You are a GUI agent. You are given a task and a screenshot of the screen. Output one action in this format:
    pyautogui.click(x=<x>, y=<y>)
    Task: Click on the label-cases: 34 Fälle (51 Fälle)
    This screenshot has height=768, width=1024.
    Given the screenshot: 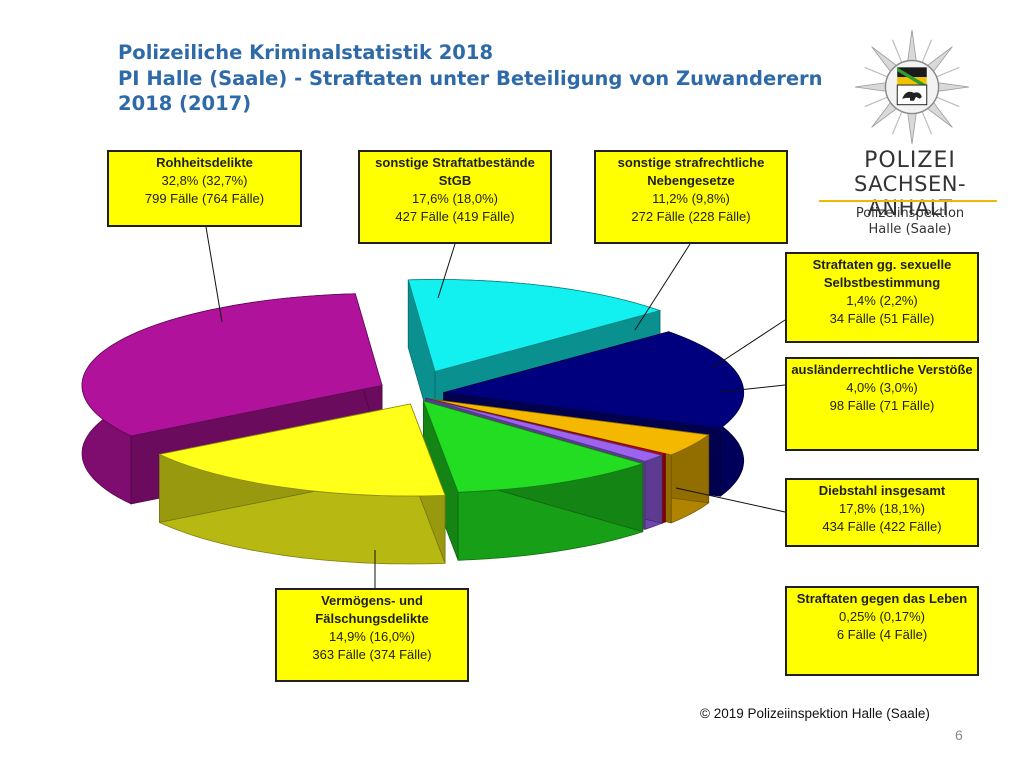 What is the action you would take?
    pyautogui.click(x=882, y=319)
    